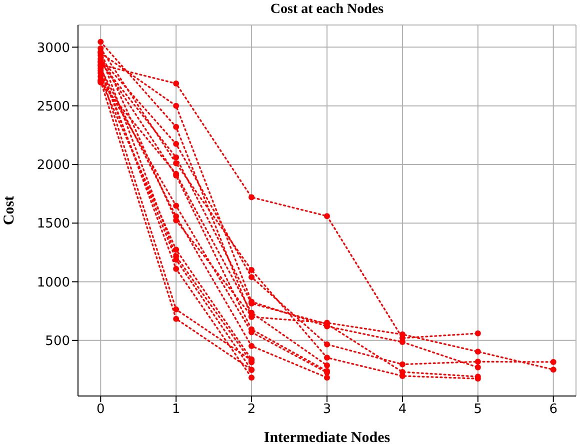 The height and width of the screenshot is (444, 587). What do you see at coordinates (553, 410) in the screenshot?
I see `x-tick-label: 6` at bounding box center [553, 410].